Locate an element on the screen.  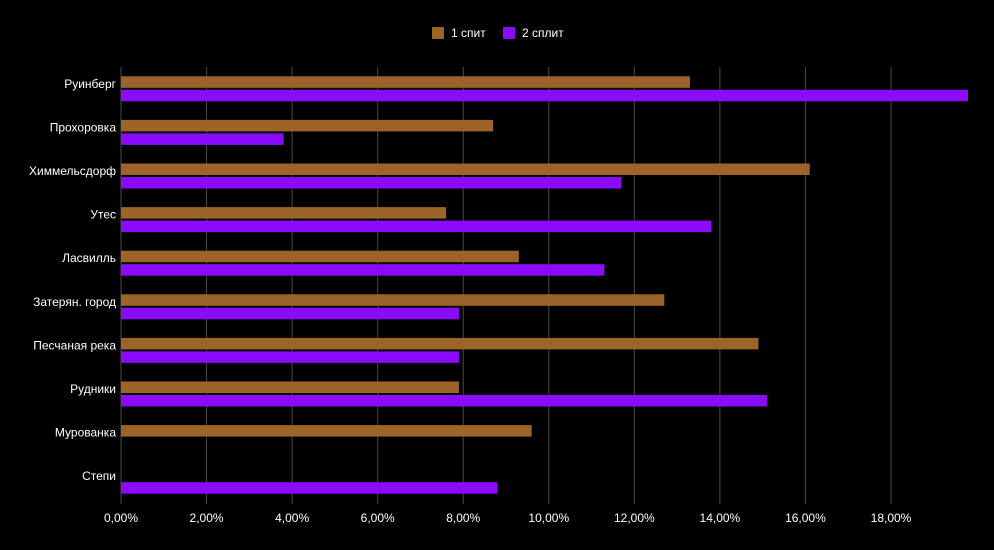
category-label: Химмельсдорф is located at coordinates (72, 171).